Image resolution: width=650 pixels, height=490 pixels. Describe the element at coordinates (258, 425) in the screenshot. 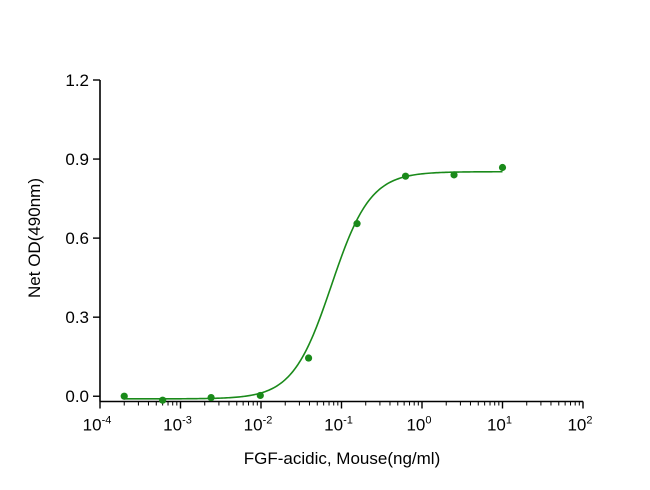

I see `x-tick-label: 10⁻²` at that location.